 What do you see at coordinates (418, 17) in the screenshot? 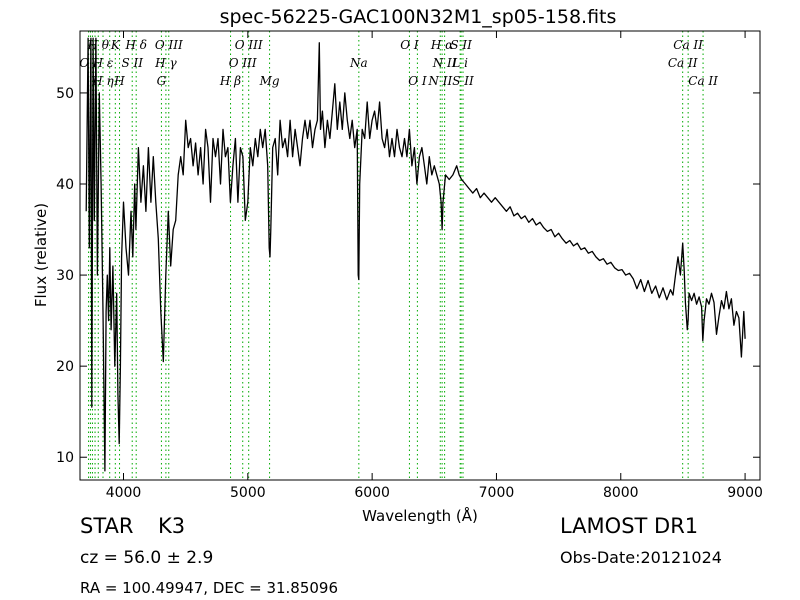
I see `chart-title: spec-56225-GAC100N32M1_sp05-158.fits` at bounding box center [418, 17].